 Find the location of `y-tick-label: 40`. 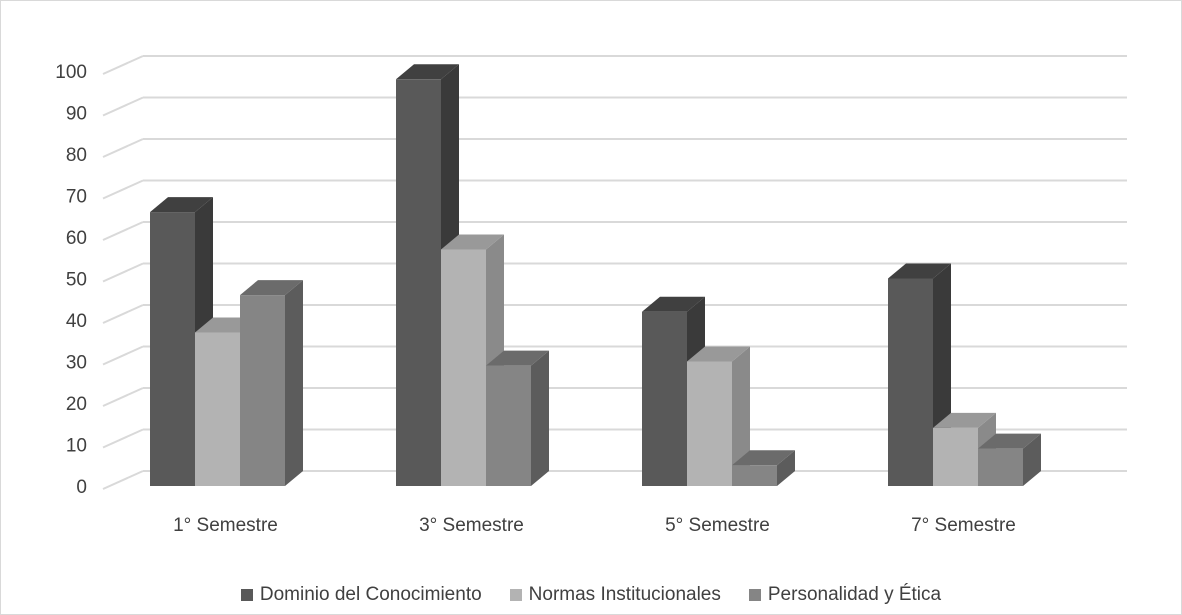

y-tick-label: 40 is located at coordinates (76, 321).